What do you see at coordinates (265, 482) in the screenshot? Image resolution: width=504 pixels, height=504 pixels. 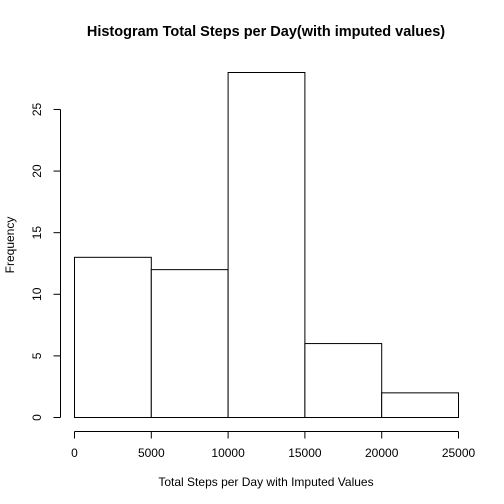 I see `x-axis-title: Total Steps per Day with Imputed Values` at bounding box center [265, 482].